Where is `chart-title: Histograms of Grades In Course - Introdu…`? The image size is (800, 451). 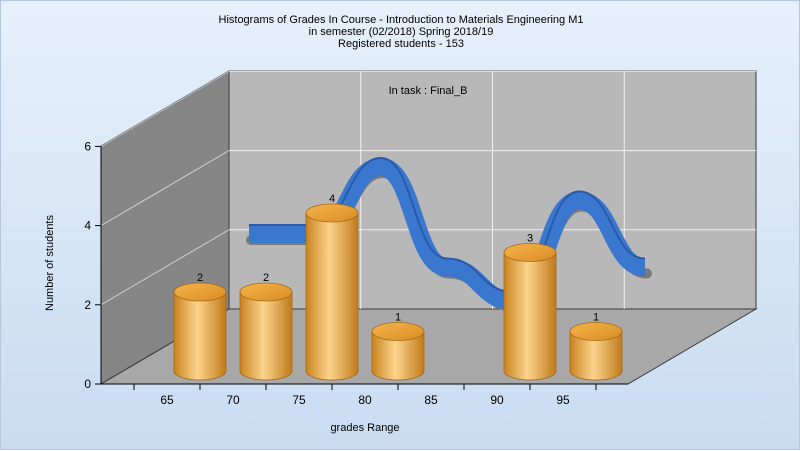 chart-title: Histograms of Grades In Course - Introdu… is located at coordinates (401, 20).